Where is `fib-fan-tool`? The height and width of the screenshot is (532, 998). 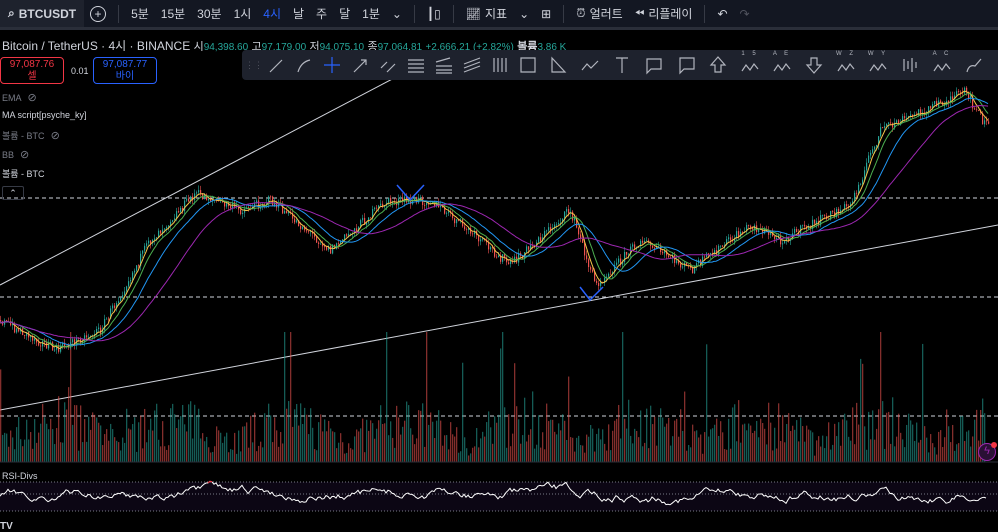
fib-fan-tool is located at coordinates (472, 65).